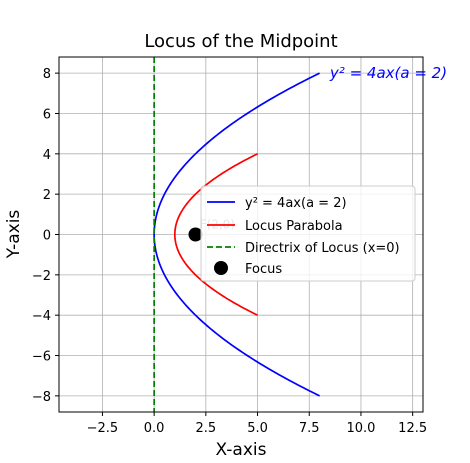  What do you see at coordinates (296, 203) in the screenshot?
I see `legend-label: y² = 4ax(a = 2)` at bounding box center [296, 203].